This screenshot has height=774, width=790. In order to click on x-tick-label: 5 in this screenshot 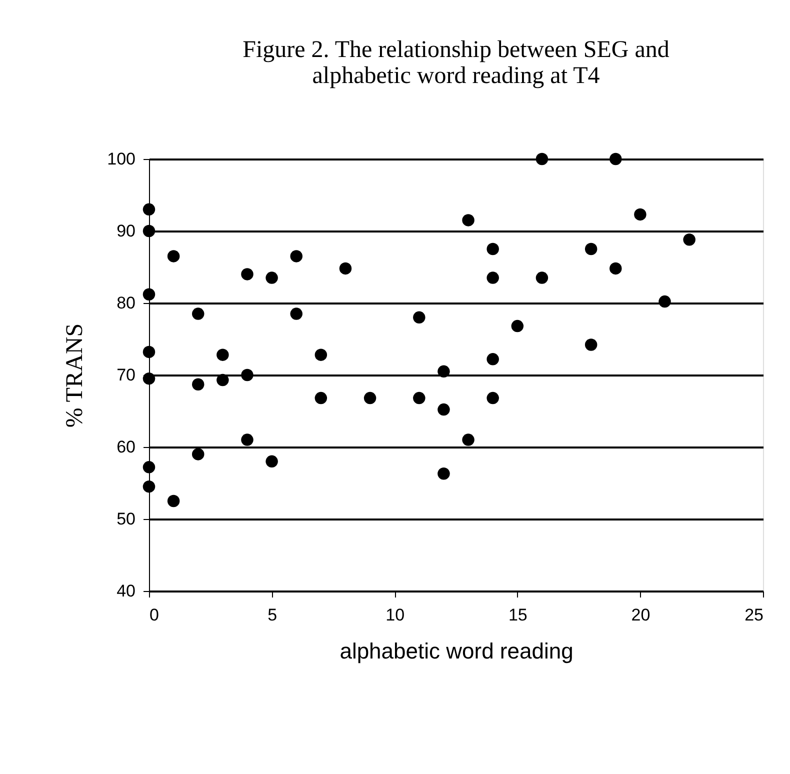, I will do `click(273, 615)`.